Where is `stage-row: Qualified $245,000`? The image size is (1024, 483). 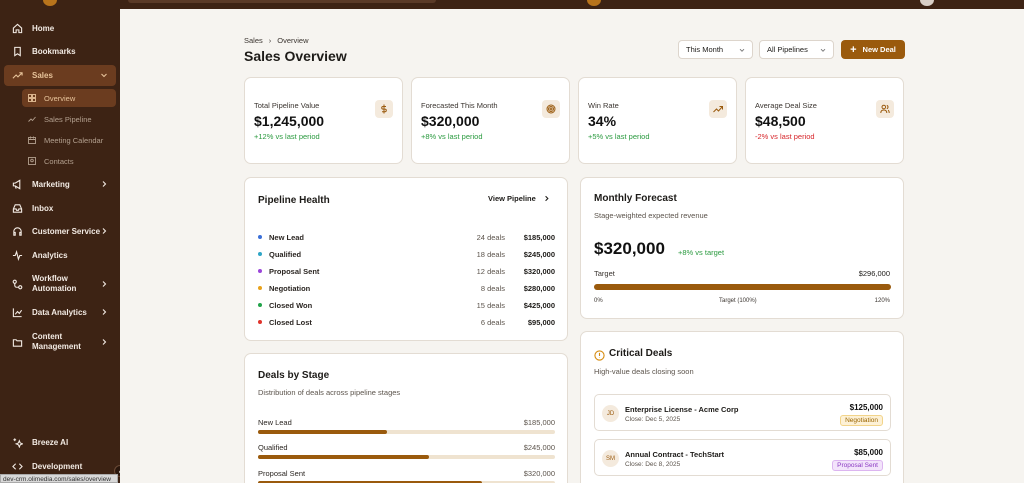
stage-row: Qualified $245,000 is located at coordinates (406, 447).